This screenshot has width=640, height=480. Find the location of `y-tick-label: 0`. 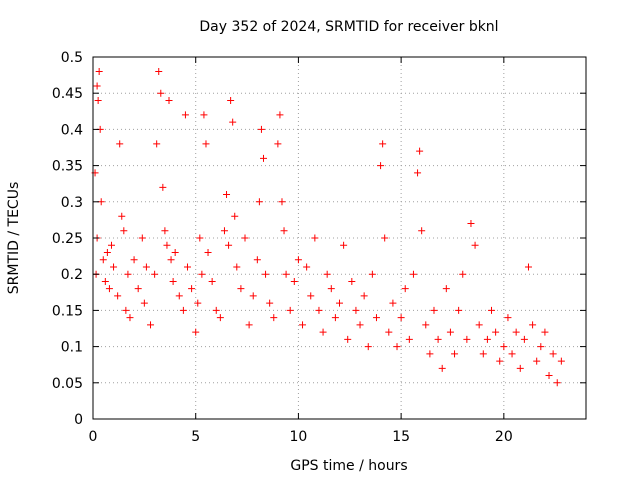

y-tick-label: 0 is located at coordinates (78, 420).